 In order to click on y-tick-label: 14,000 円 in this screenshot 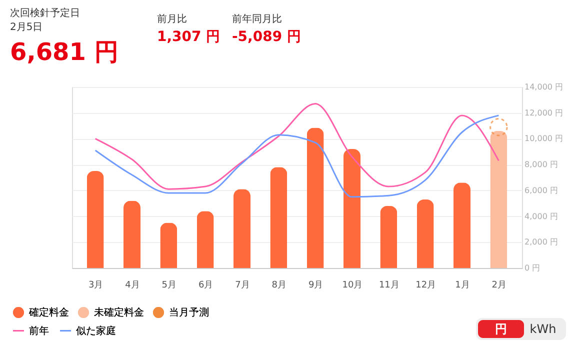, I will do `click(544, 87)`.